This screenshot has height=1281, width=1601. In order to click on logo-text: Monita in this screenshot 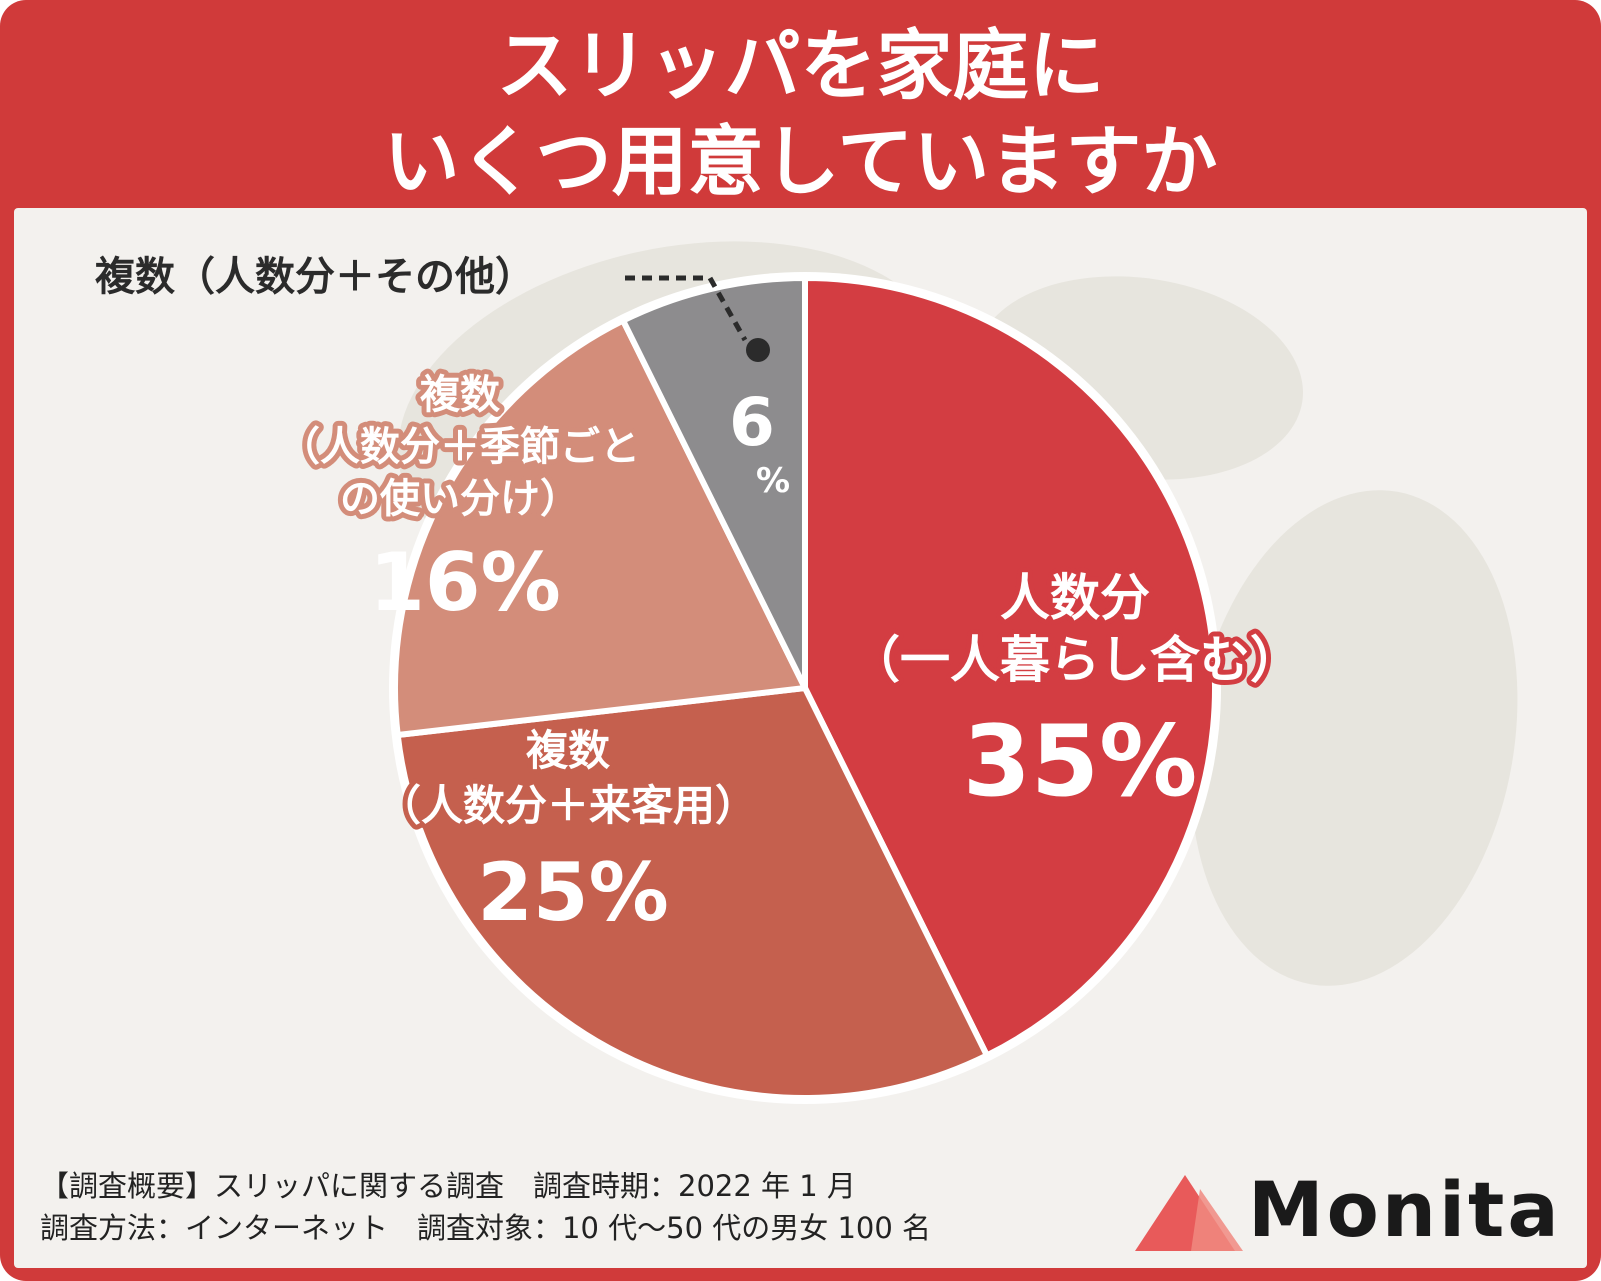, I will do `click(1405, 1209)`.